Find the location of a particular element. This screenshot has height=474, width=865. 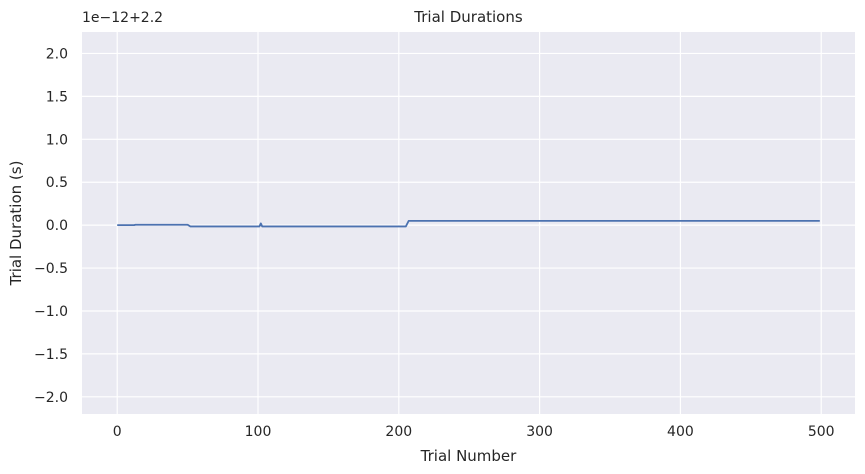

x-tick-label: 0 is located at coordinates (117, 432).